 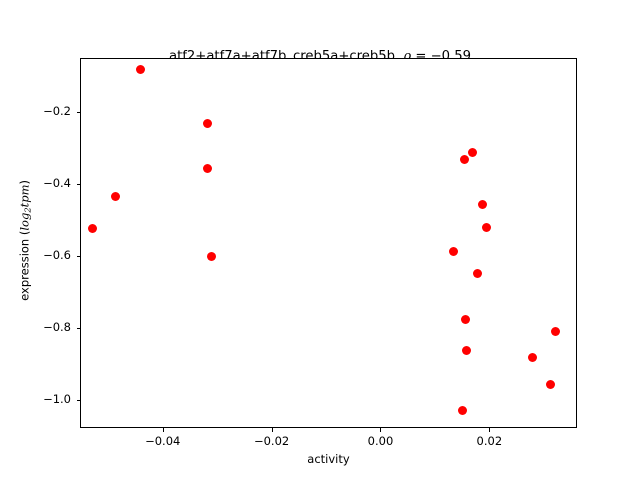 I want to click on x-tick-label: 0.00, so click(x=380, y=441).